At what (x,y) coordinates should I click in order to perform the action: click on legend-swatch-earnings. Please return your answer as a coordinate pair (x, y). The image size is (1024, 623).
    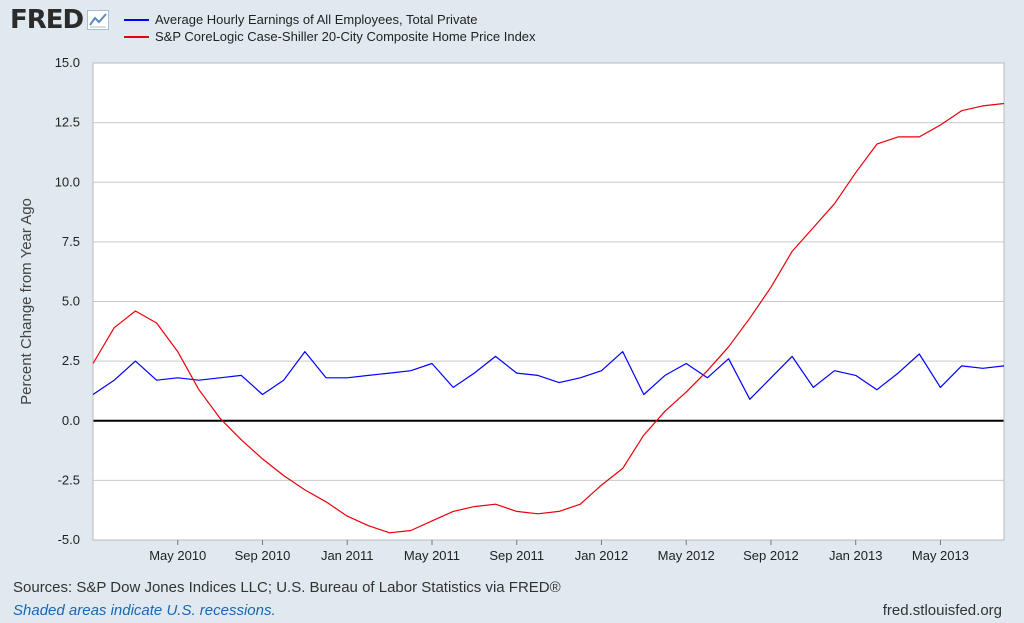
    Looking at the image, I should click on (136, 19).